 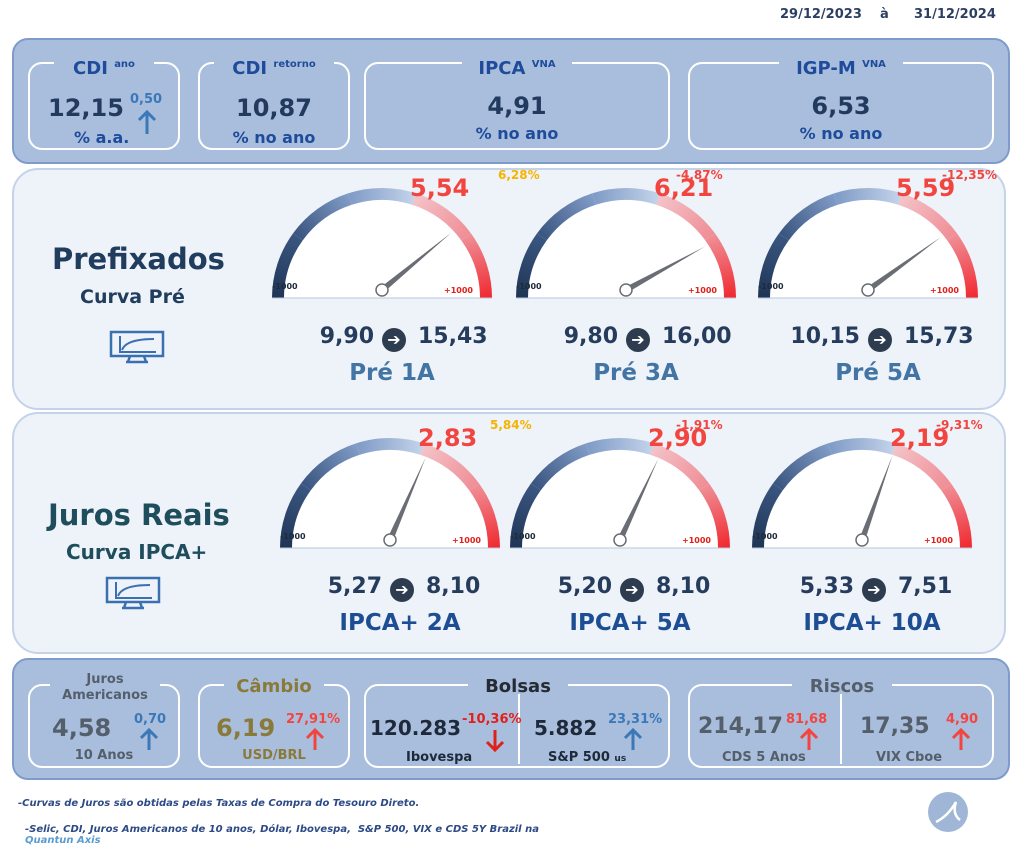 I want to click on bolsas-divider, so click(x=519, y=729).